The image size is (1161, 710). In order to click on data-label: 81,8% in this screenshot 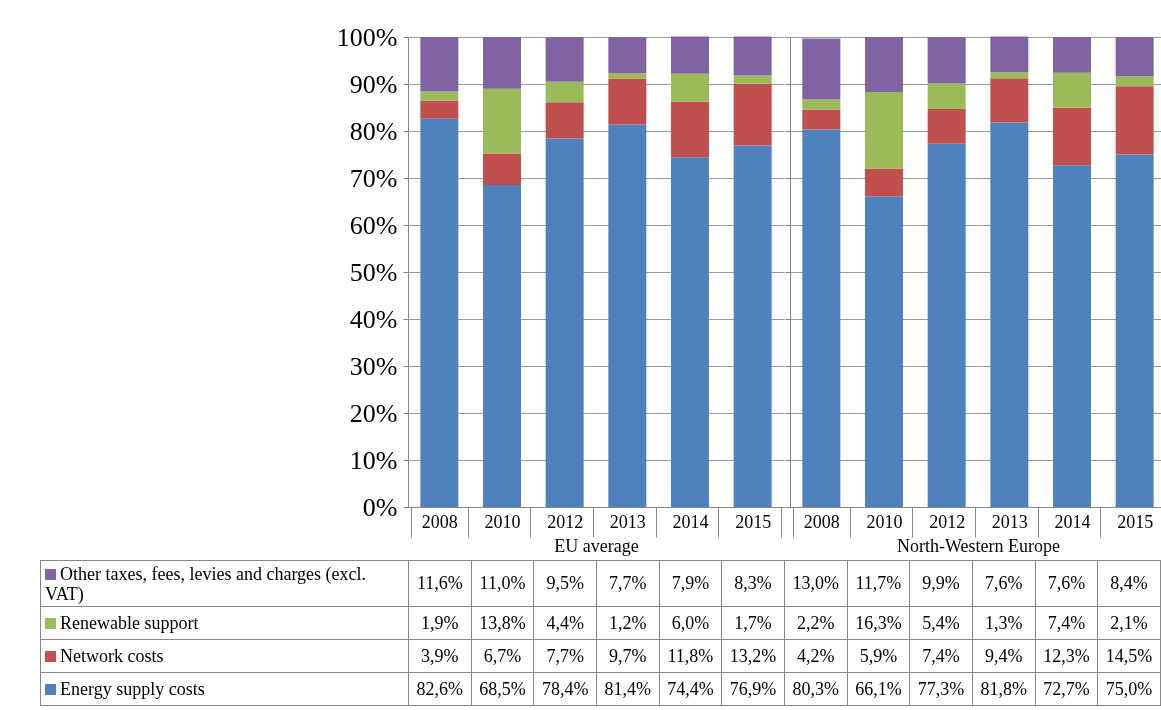, I will do `click(1004, 689)`.